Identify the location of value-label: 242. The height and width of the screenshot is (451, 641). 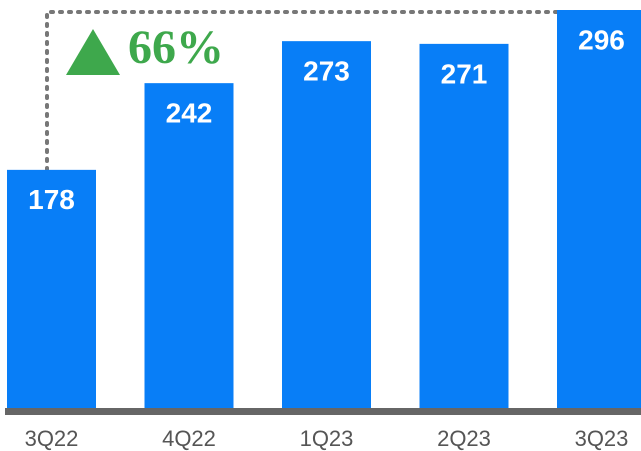
(189, 113).